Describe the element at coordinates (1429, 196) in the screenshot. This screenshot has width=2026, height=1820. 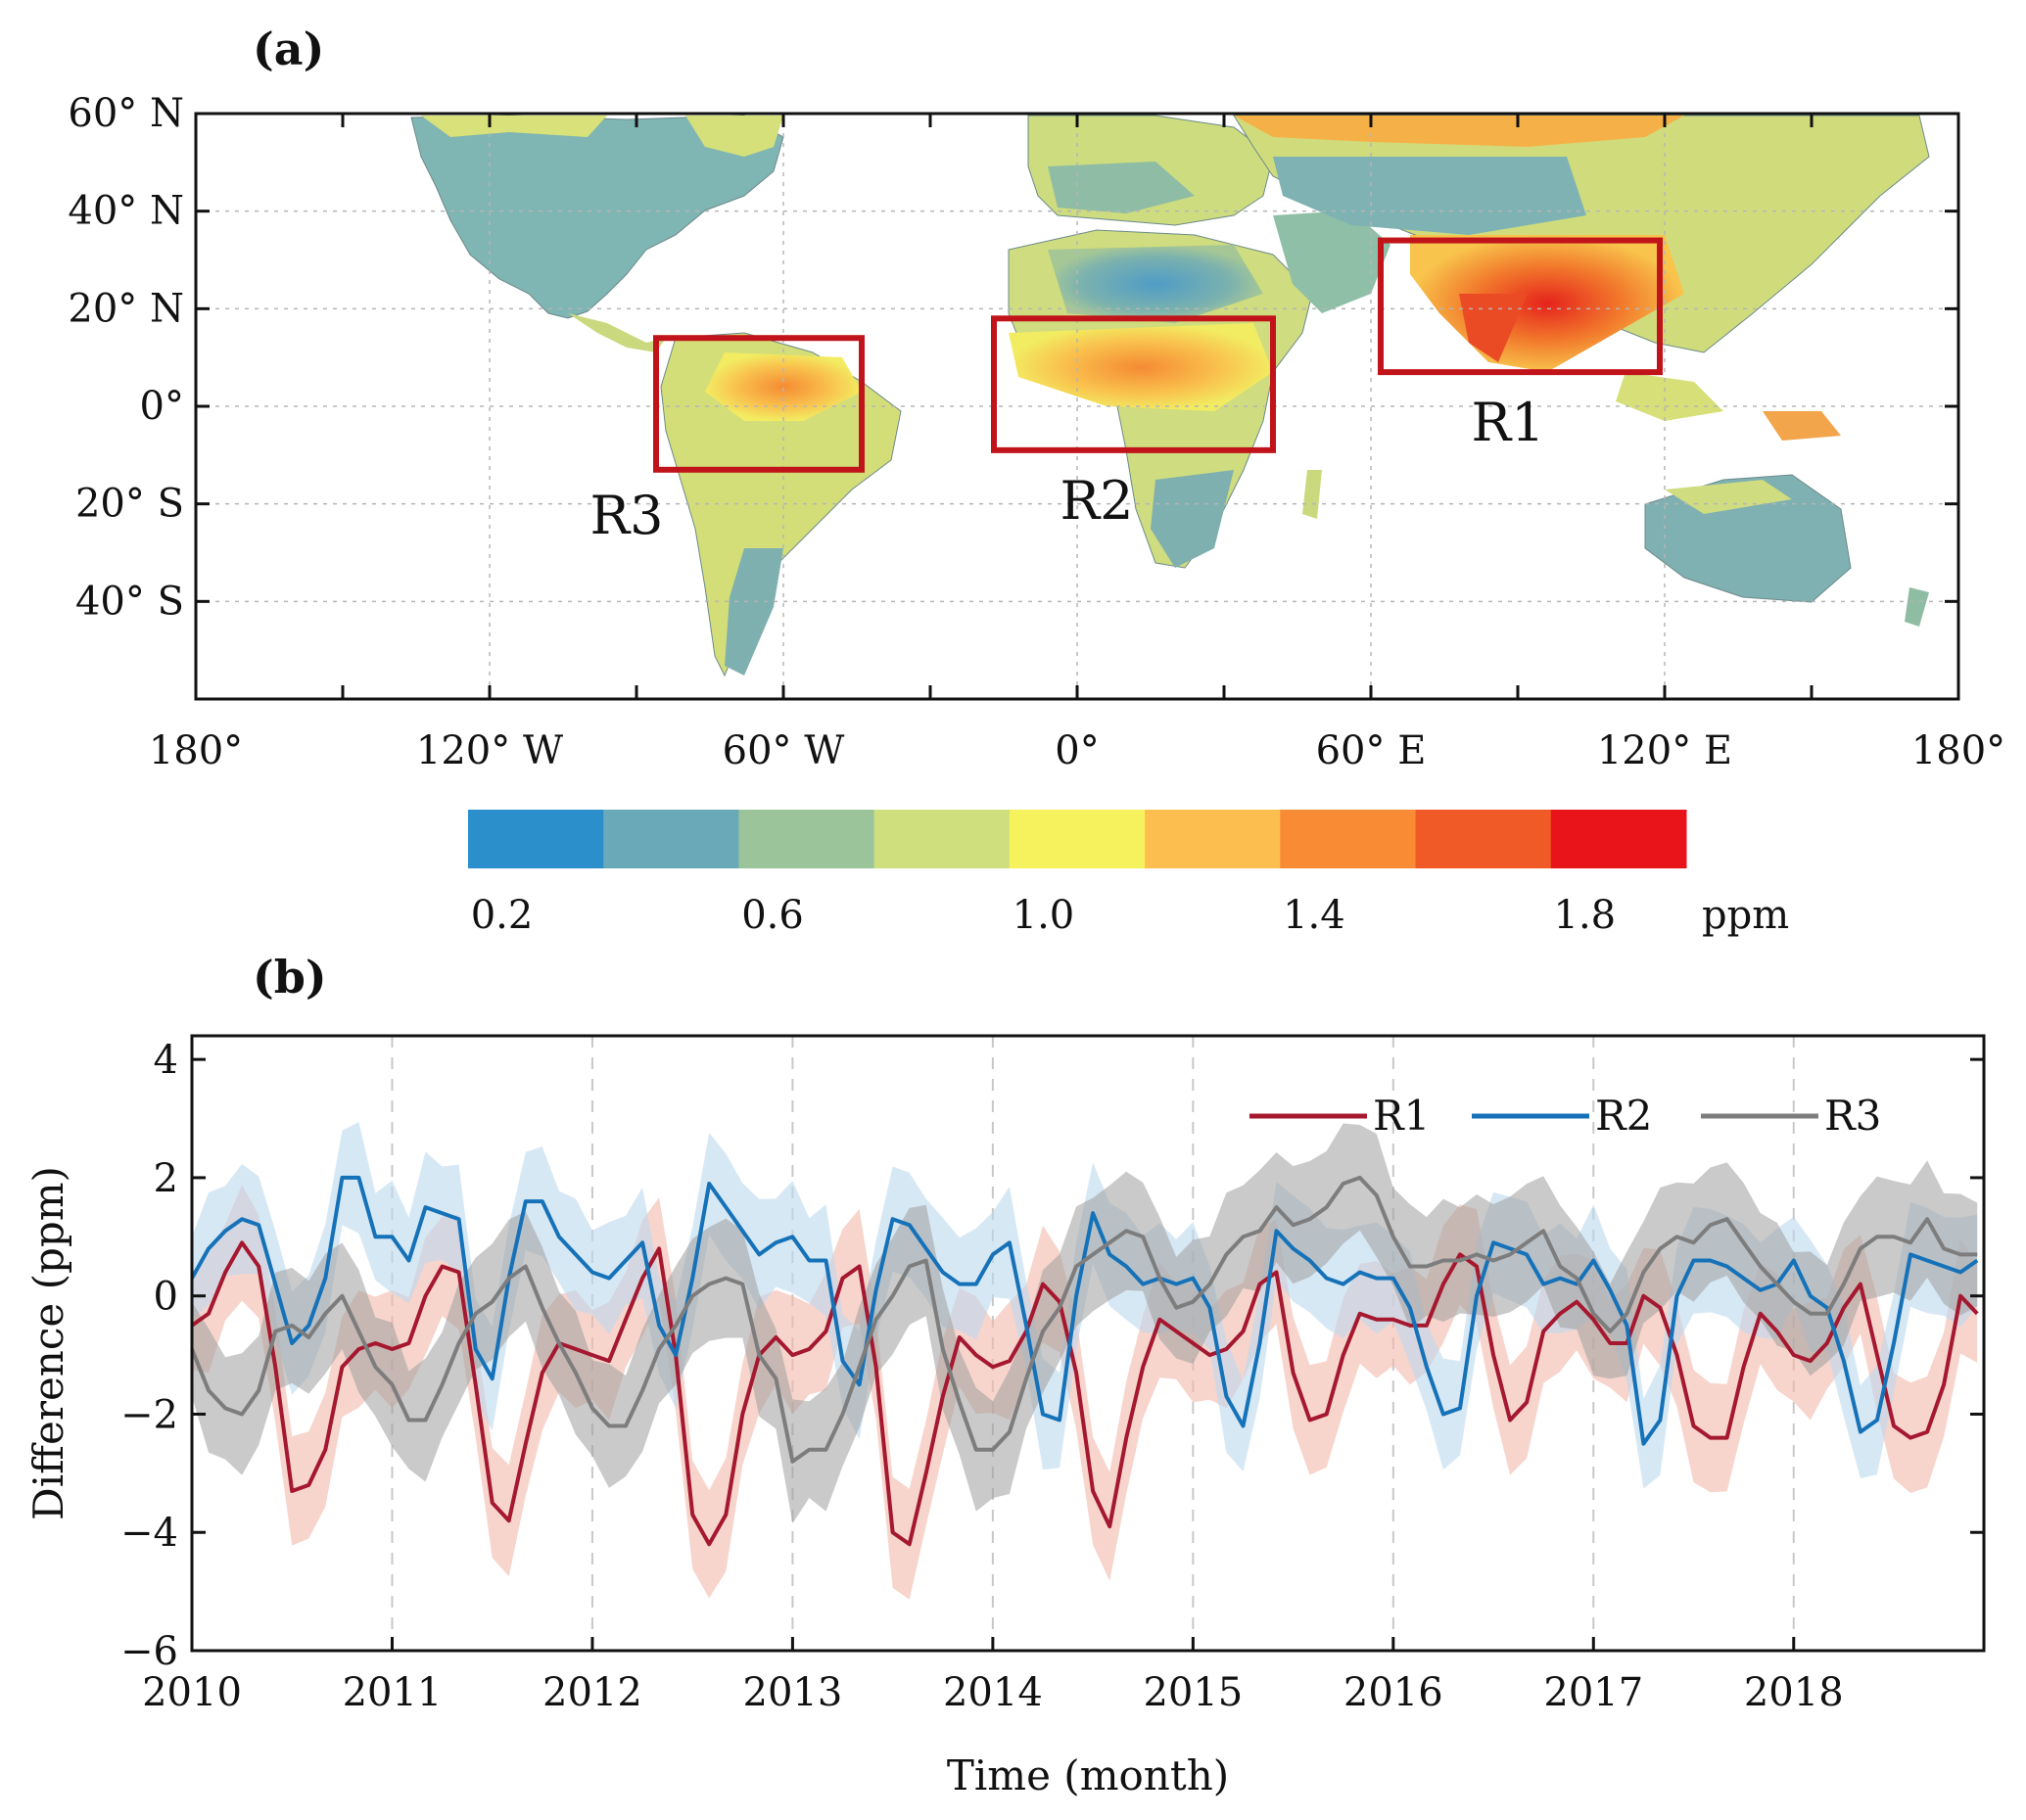
I see `central-asia-cool-patch` at that location.